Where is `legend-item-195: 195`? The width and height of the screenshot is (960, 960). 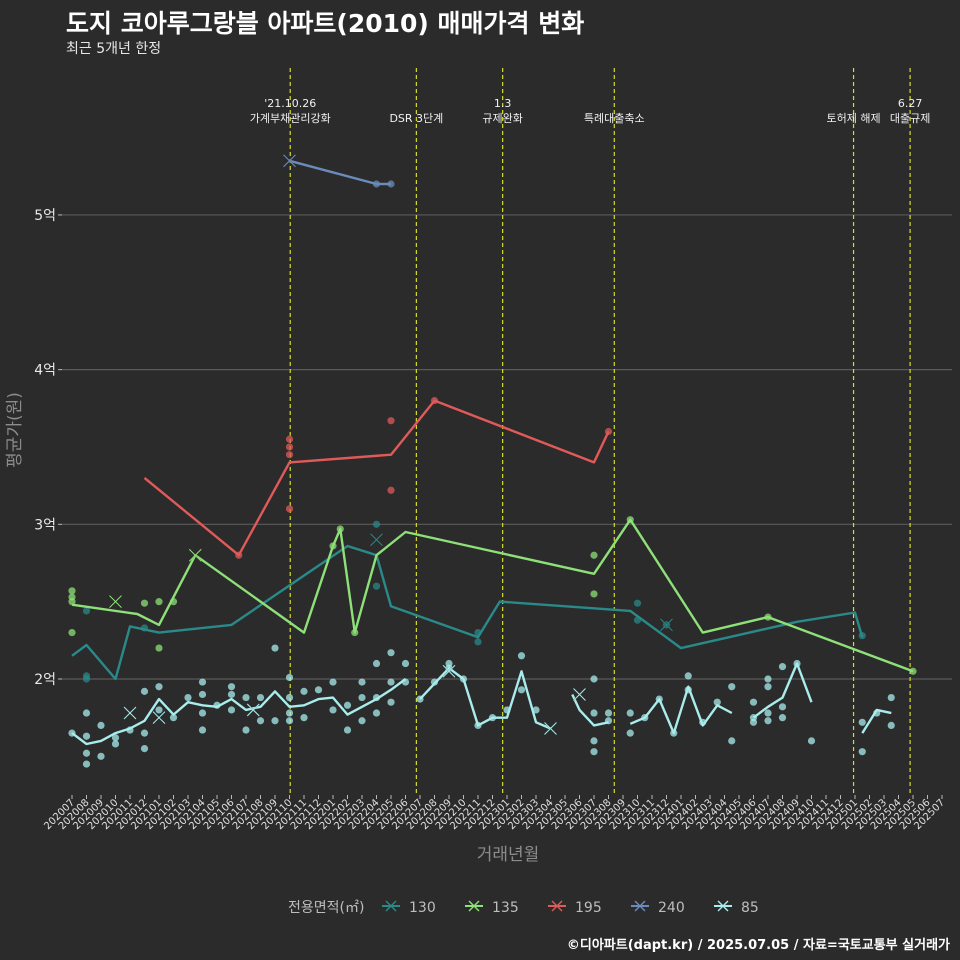 legend-item-195: 195 is located at coordinates (575, 908).